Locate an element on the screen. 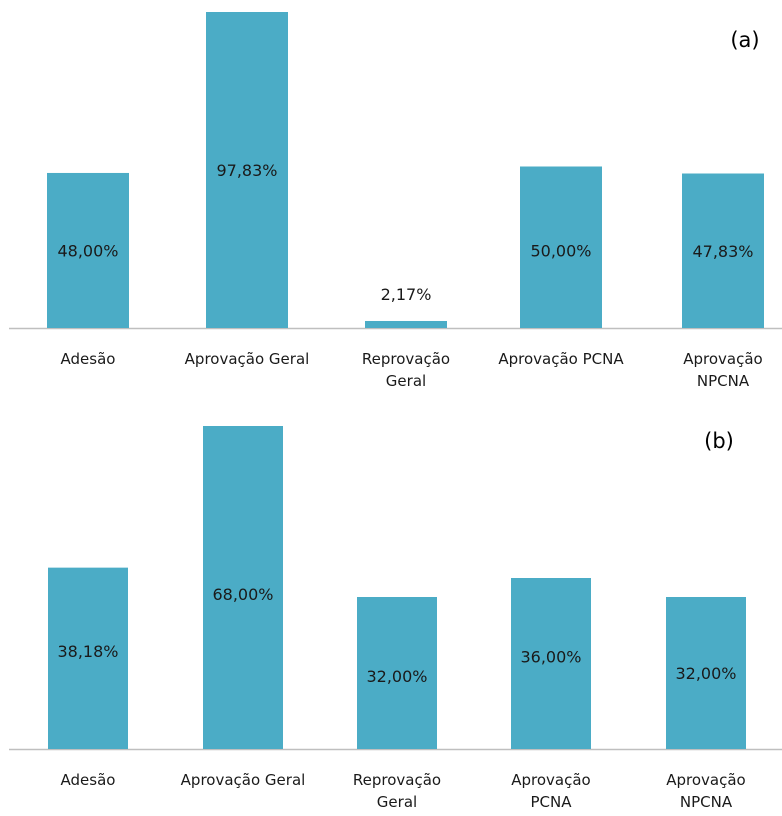 The width and height of the screenshot is (782, 816). value-label-5: 47,83% is located at coordinates (722, 251).